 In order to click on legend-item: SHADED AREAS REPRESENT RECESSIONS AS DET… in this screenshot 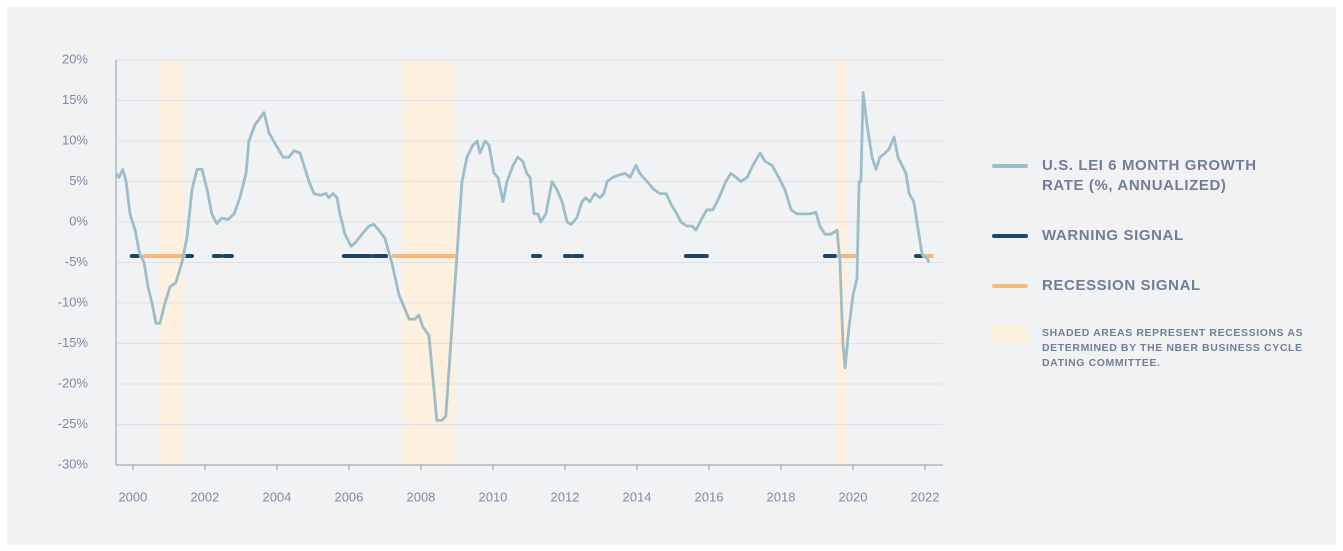, I will do `click(1157, 348)`.